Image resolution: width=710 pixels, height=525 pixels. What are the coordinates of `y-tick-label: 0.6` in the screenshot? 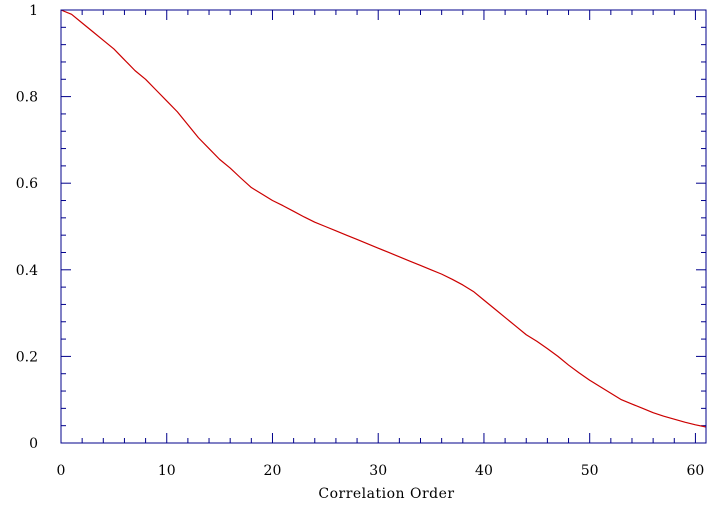 It's located at (27, 184).